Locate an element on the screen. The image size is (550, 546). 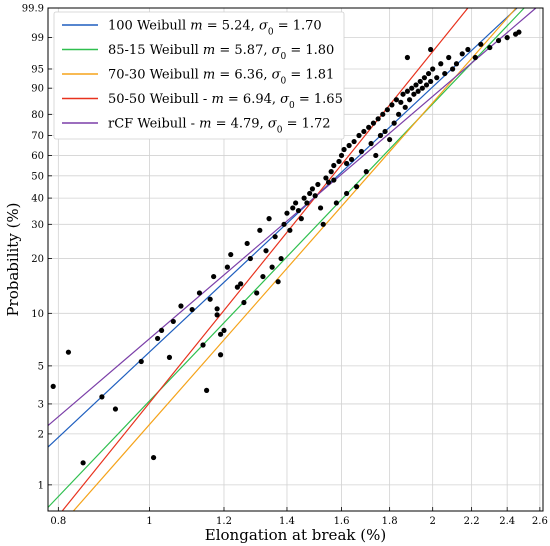
legend-entry: 70-30 Weibull m = 6.36, σ0 = 1.81 is located at coordinates (221, 77).